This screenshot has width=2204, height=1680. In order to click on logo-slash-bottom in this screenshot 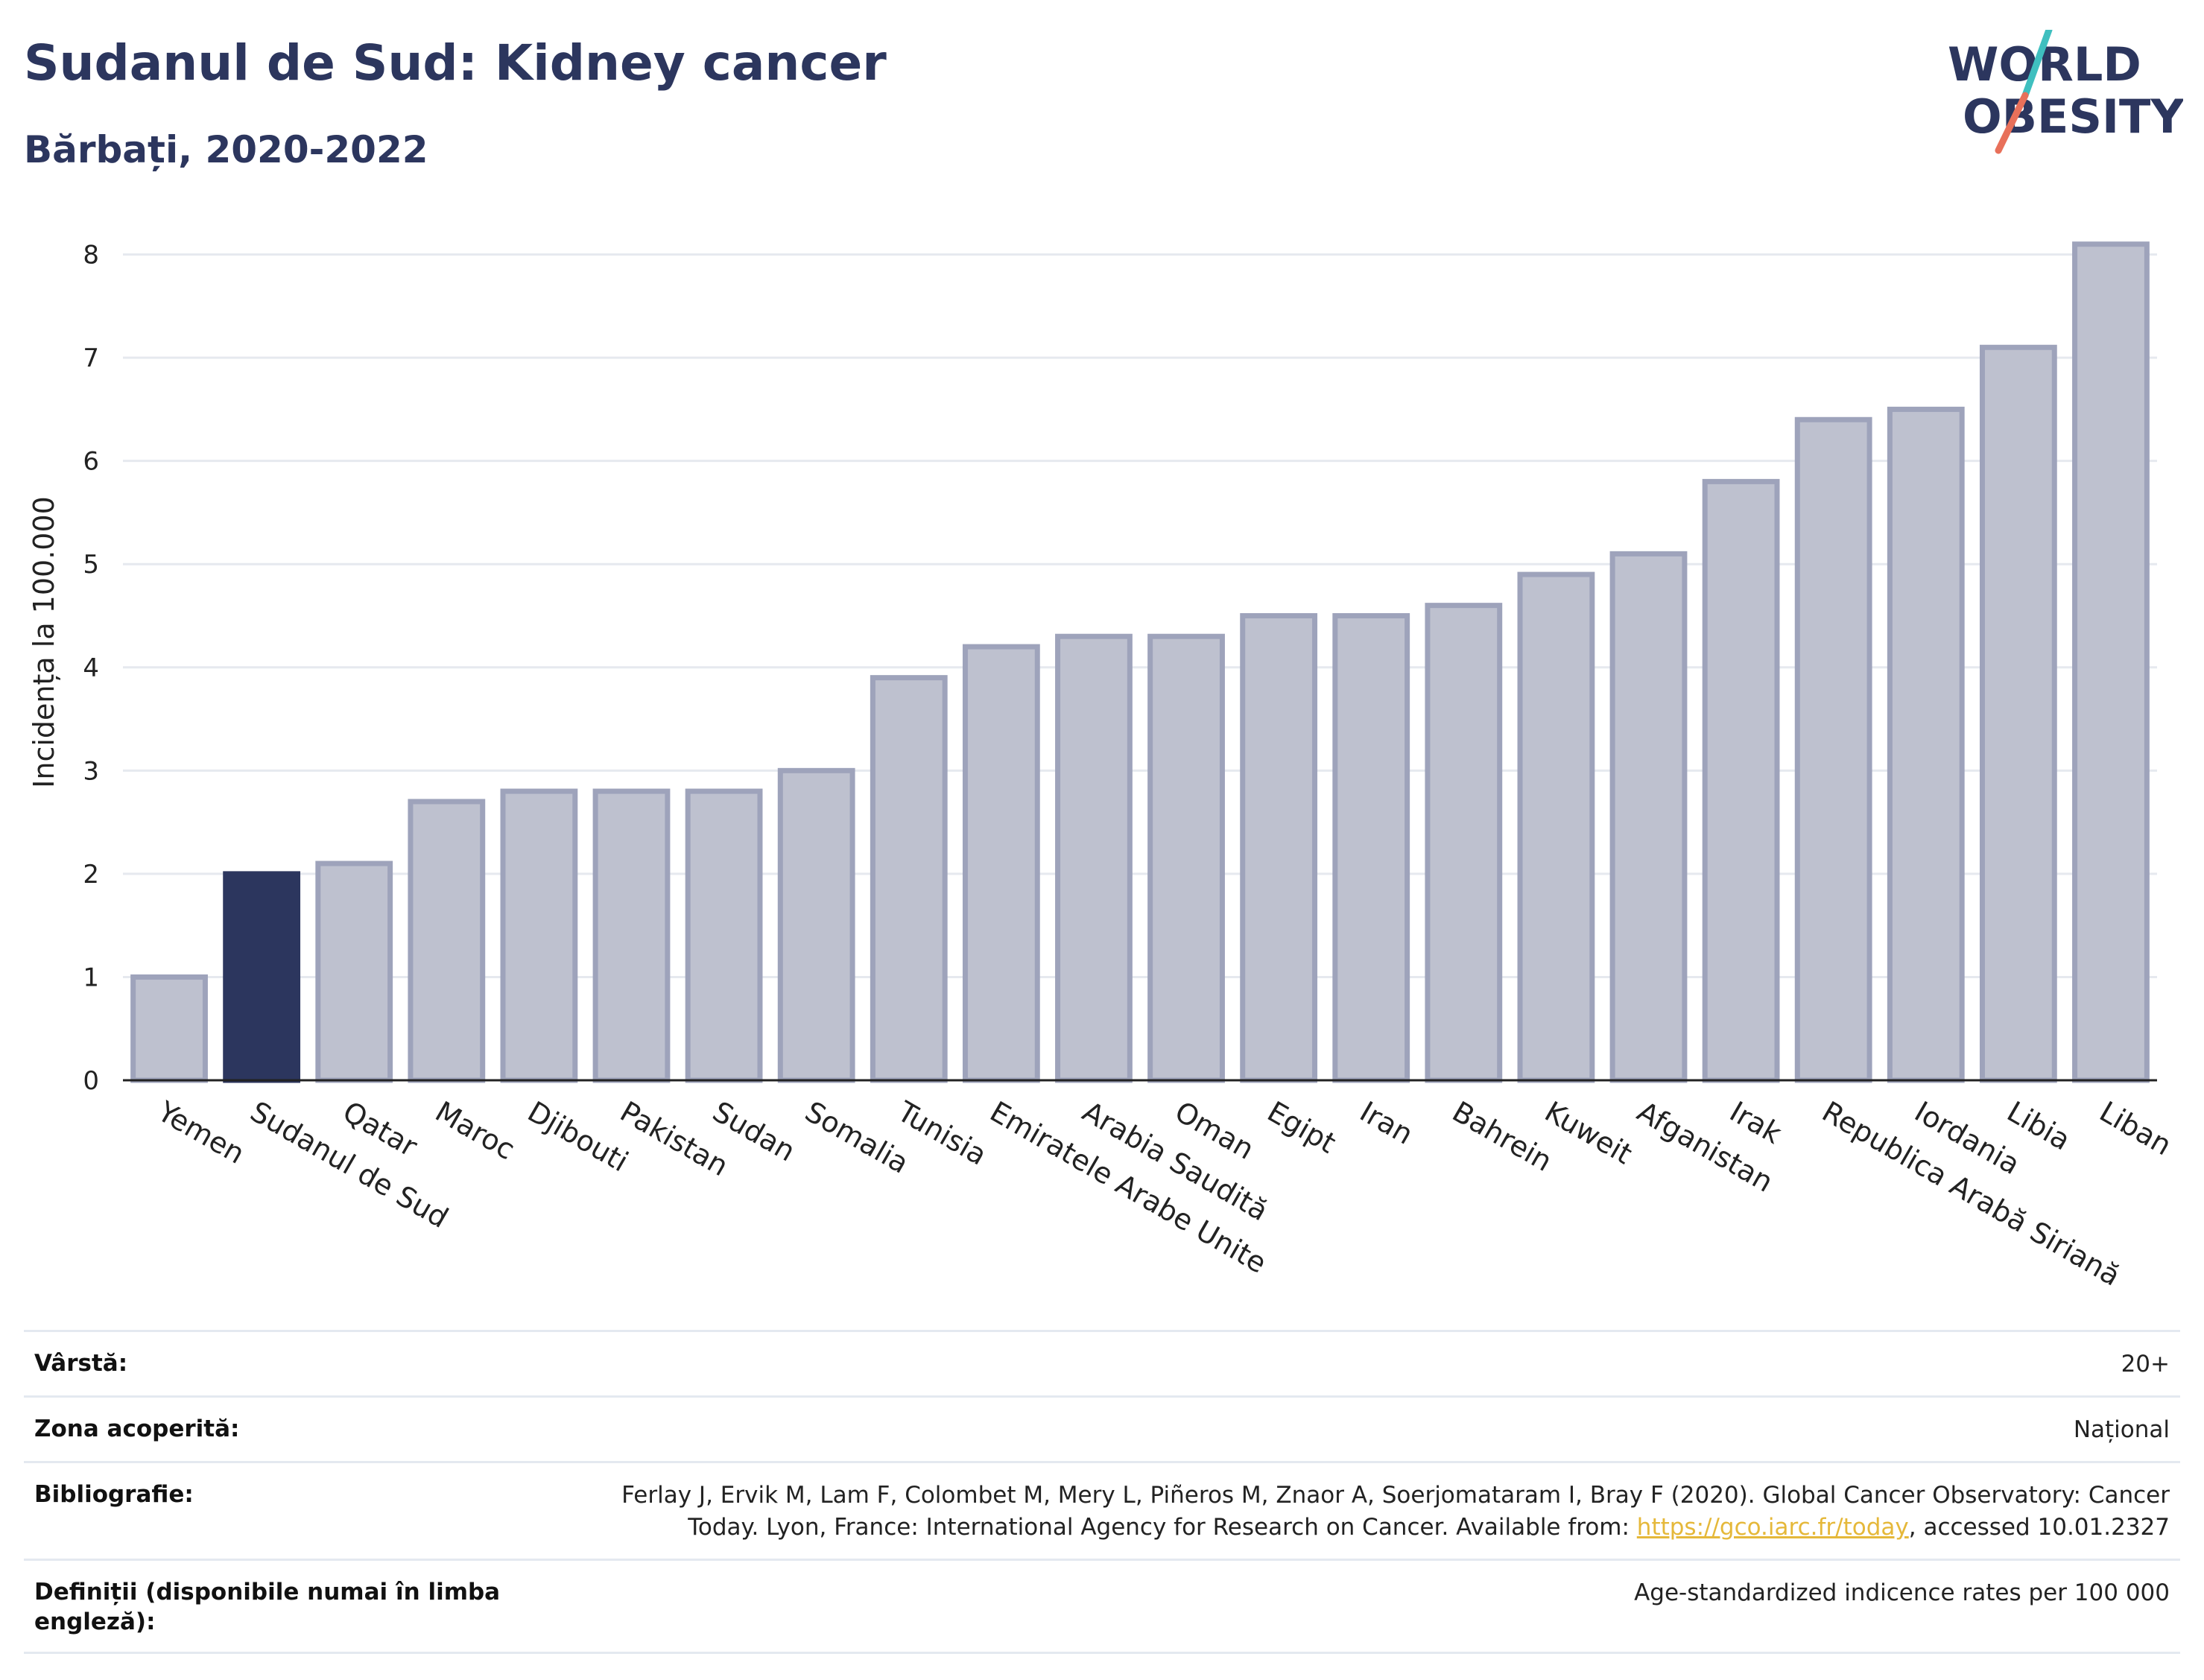, I will do `click(2012, 123)`.